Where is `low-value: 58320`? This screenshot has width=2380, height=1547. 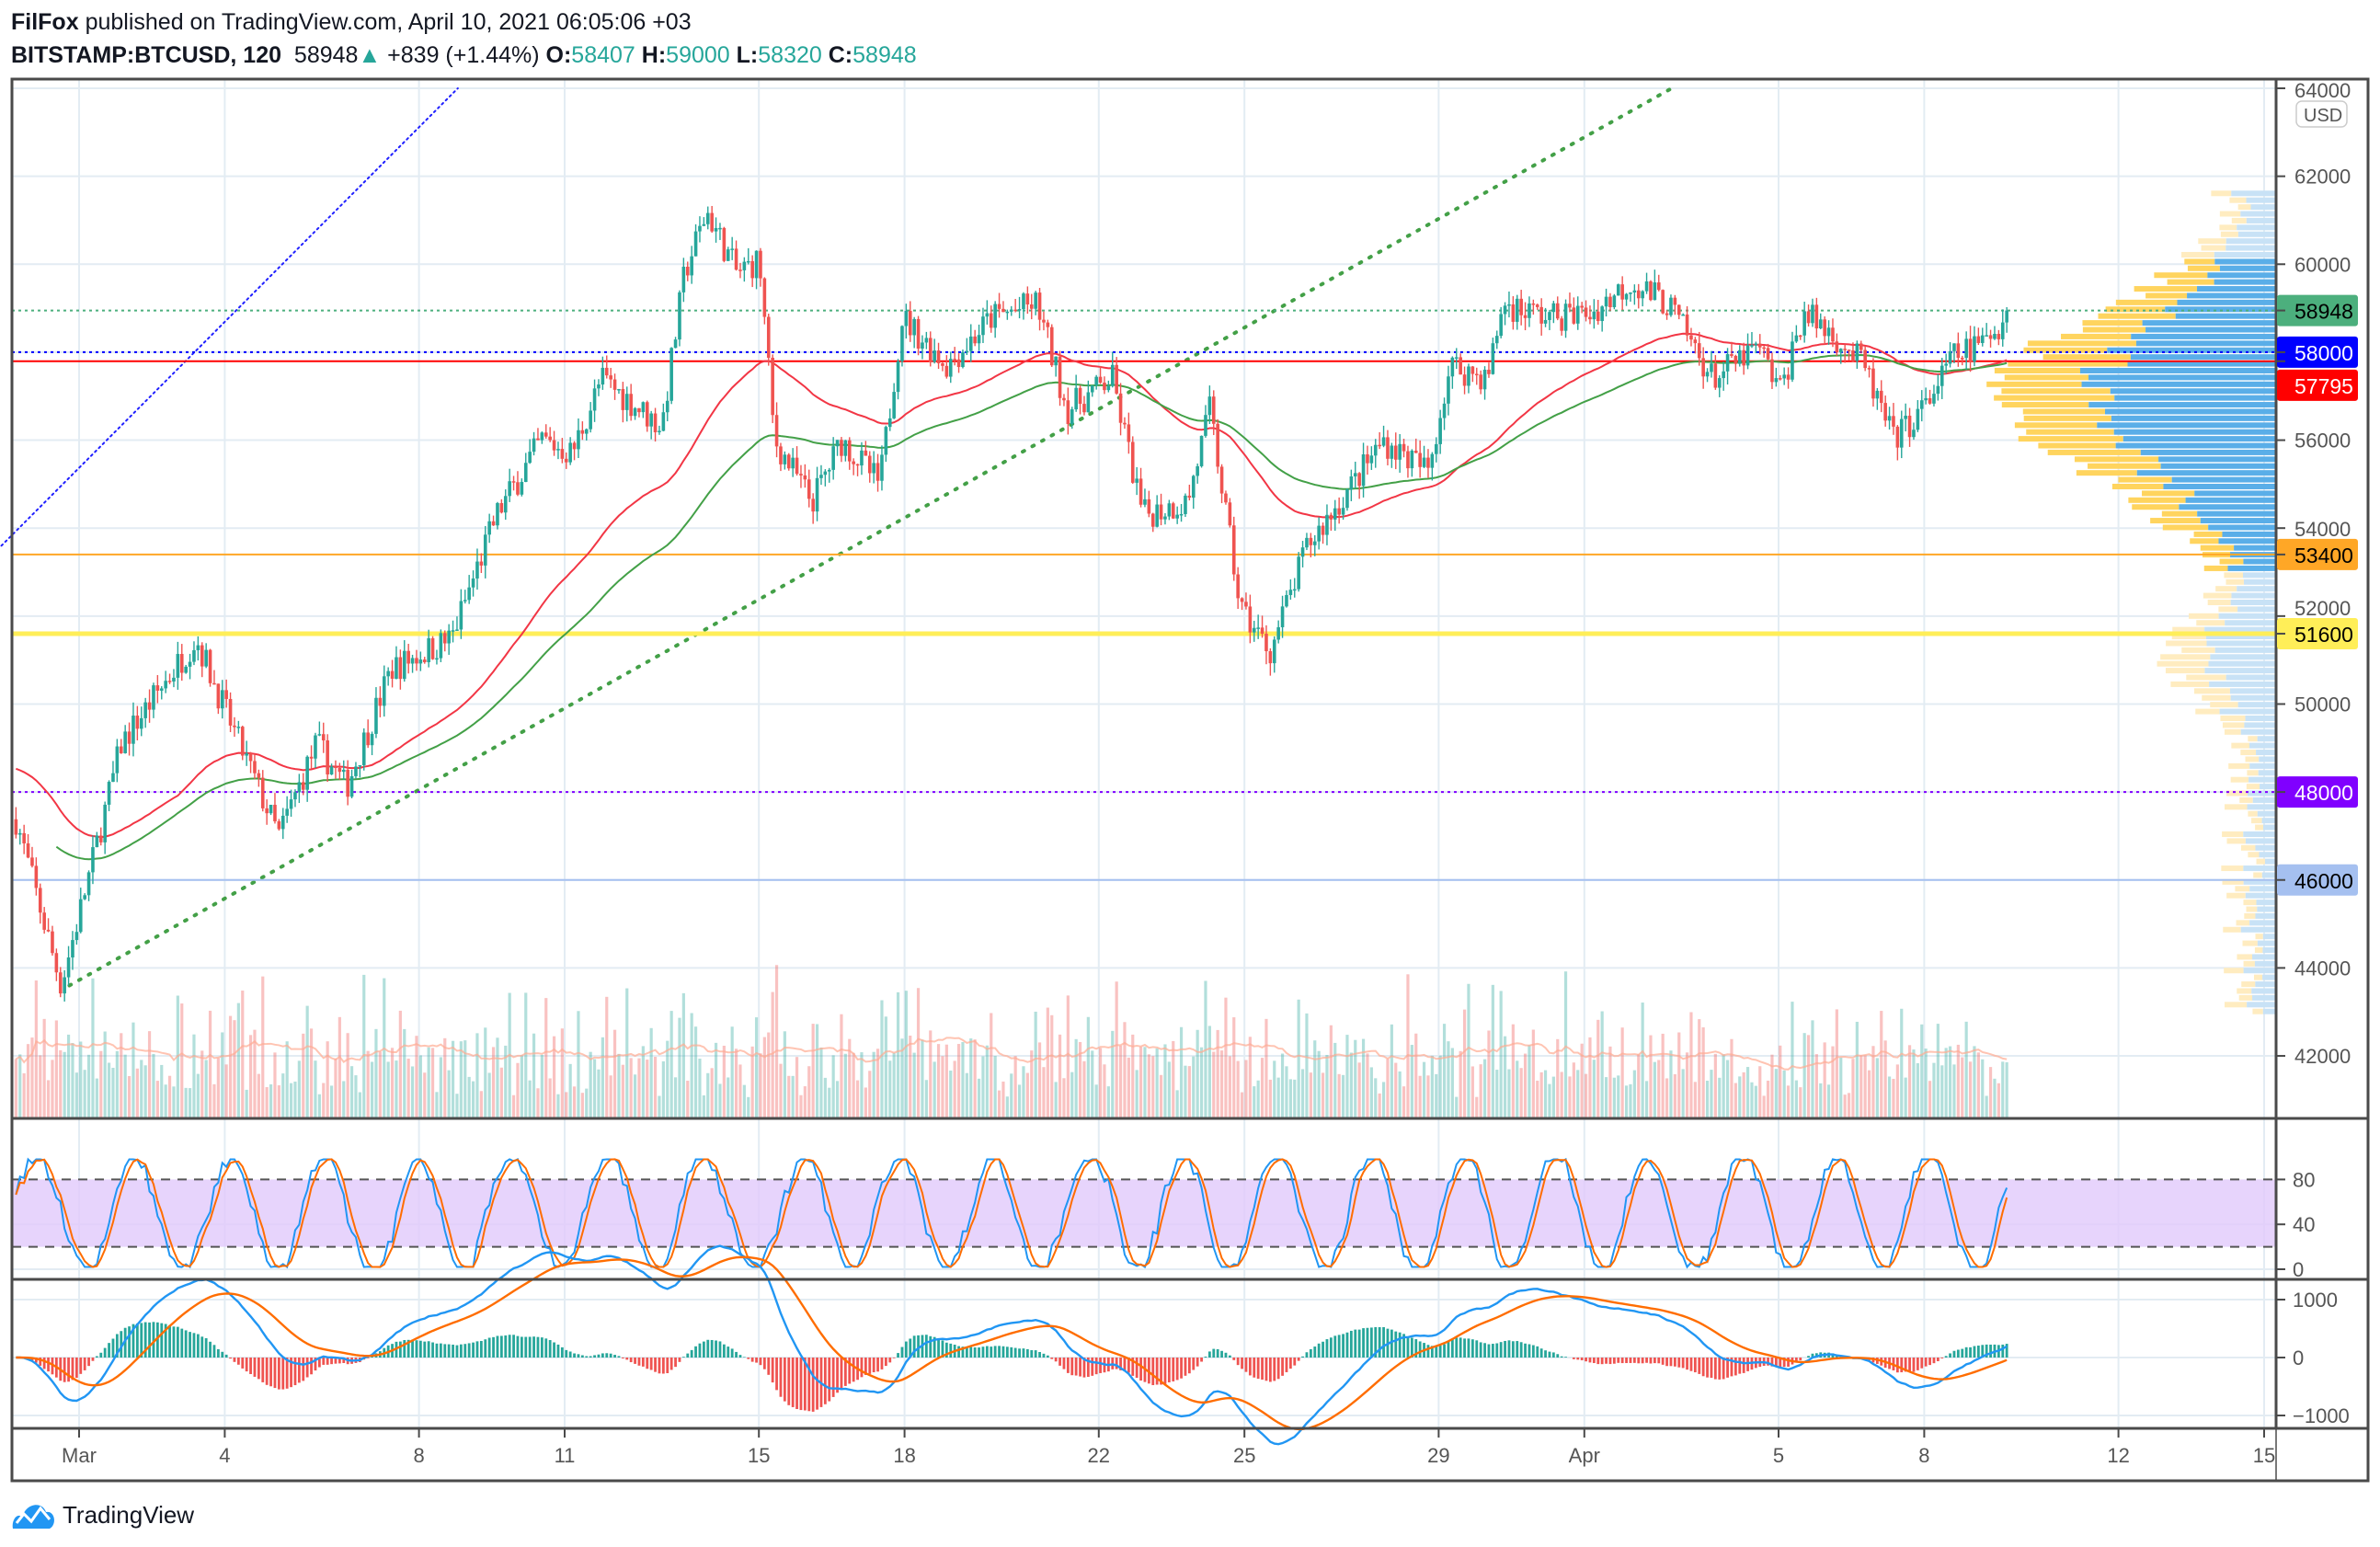
low-value: 58320 is located at coordinates (790, 55).